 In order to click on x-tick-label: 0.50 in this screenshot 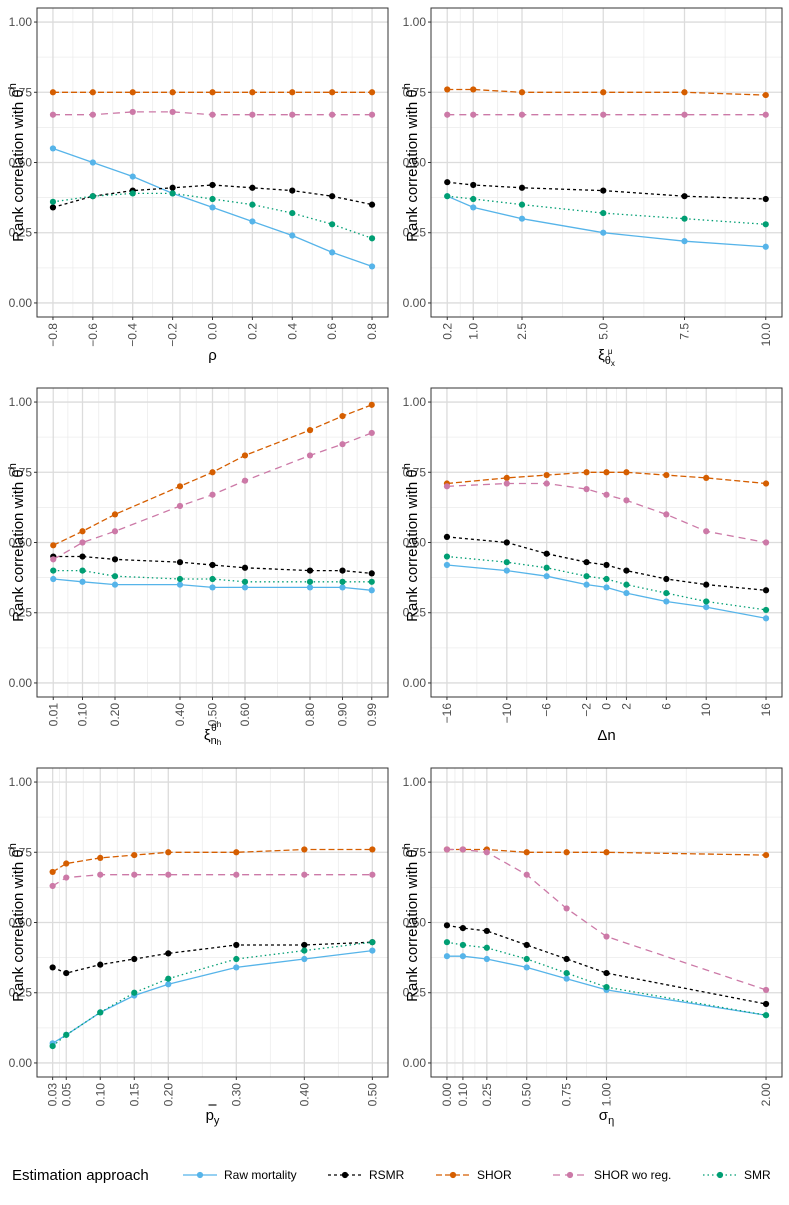, I will do `click(213, 715)`.